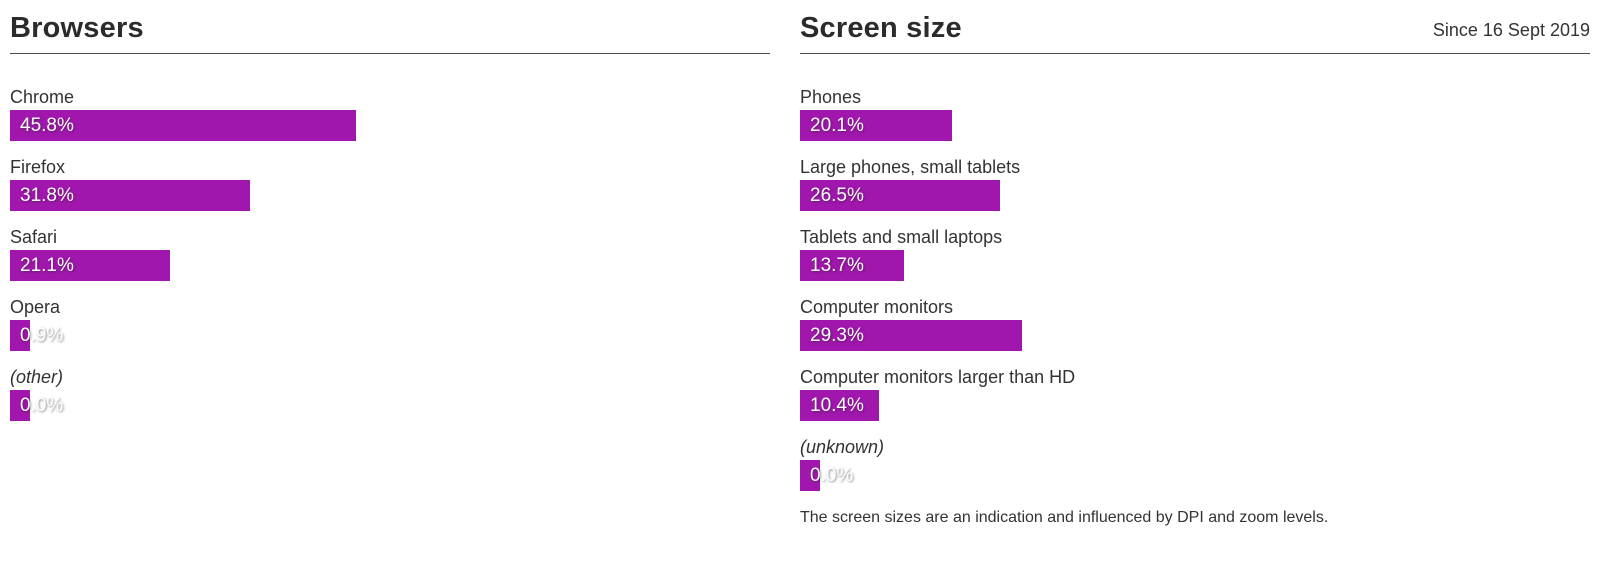  What do you see at coordinates (1511, 30) in the screenshot?
I see `screen-size-panel-period: Since 16 Sept 2019` at bounding box center [1511, 30].